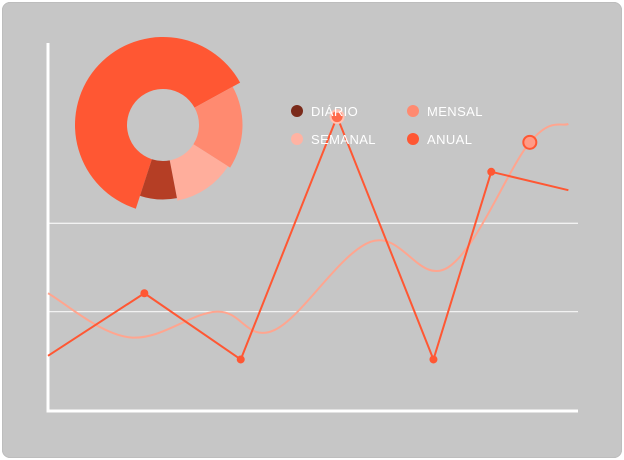  I want to click on donut-chart, so click(159, 123).